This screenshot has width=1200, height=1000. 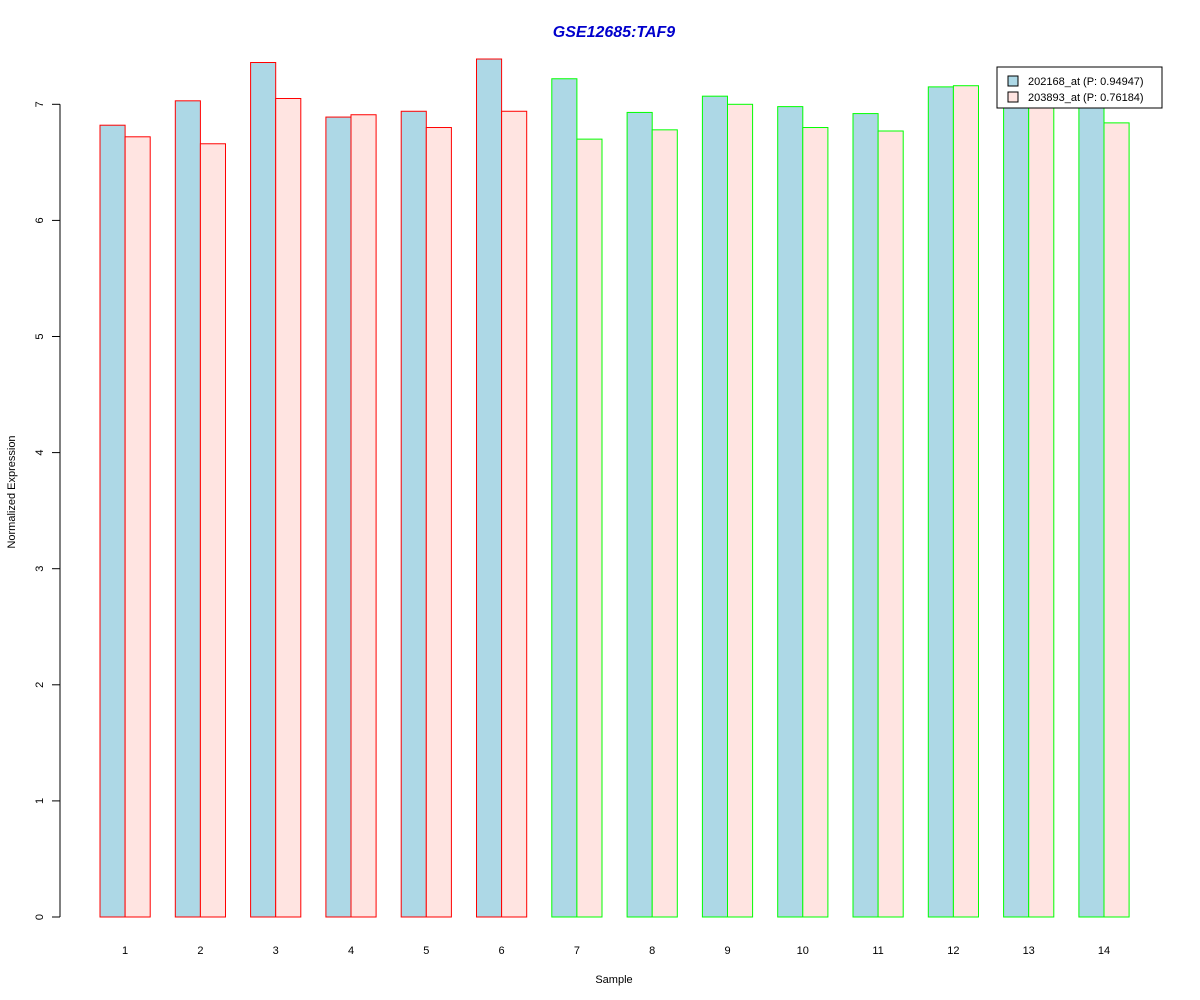 What do you see at coordinates (1029, 951) in the screenshot?
I see `x-tick-label: 13` at bounding box center [1029, 951].